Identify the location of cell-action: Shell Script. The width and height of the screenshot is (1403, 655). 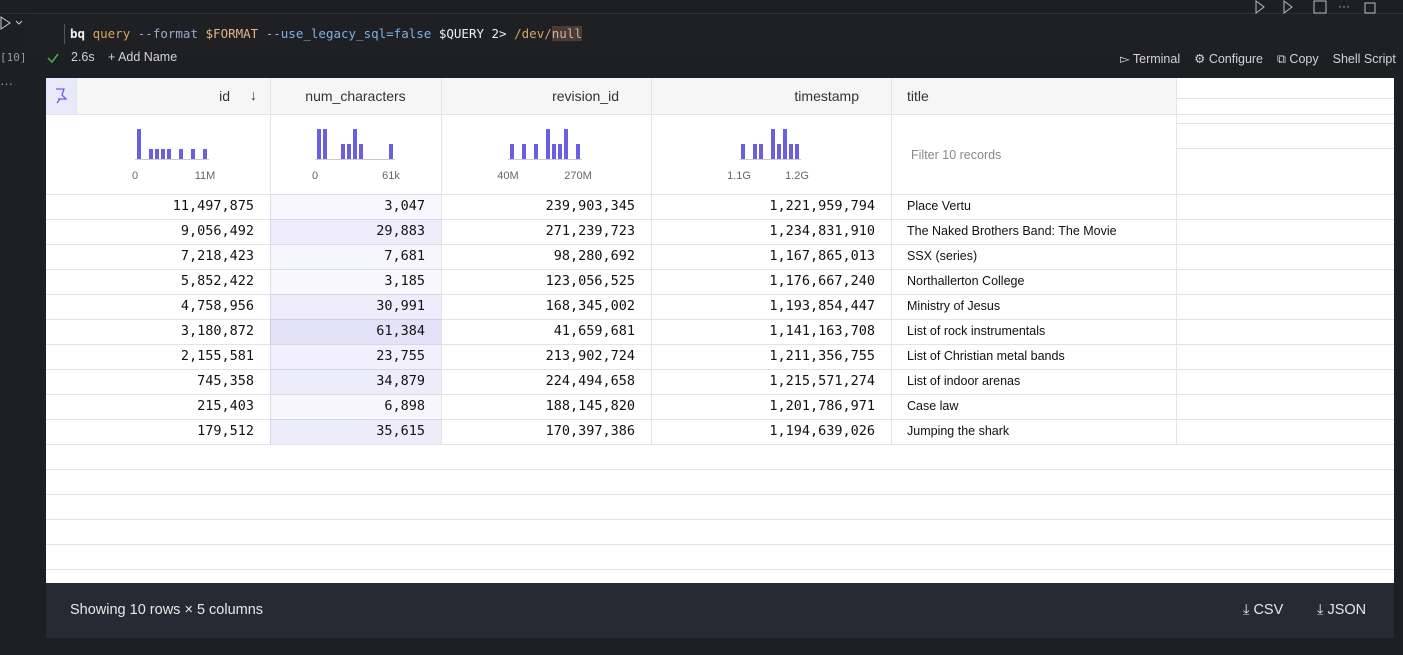
(1364, 59).